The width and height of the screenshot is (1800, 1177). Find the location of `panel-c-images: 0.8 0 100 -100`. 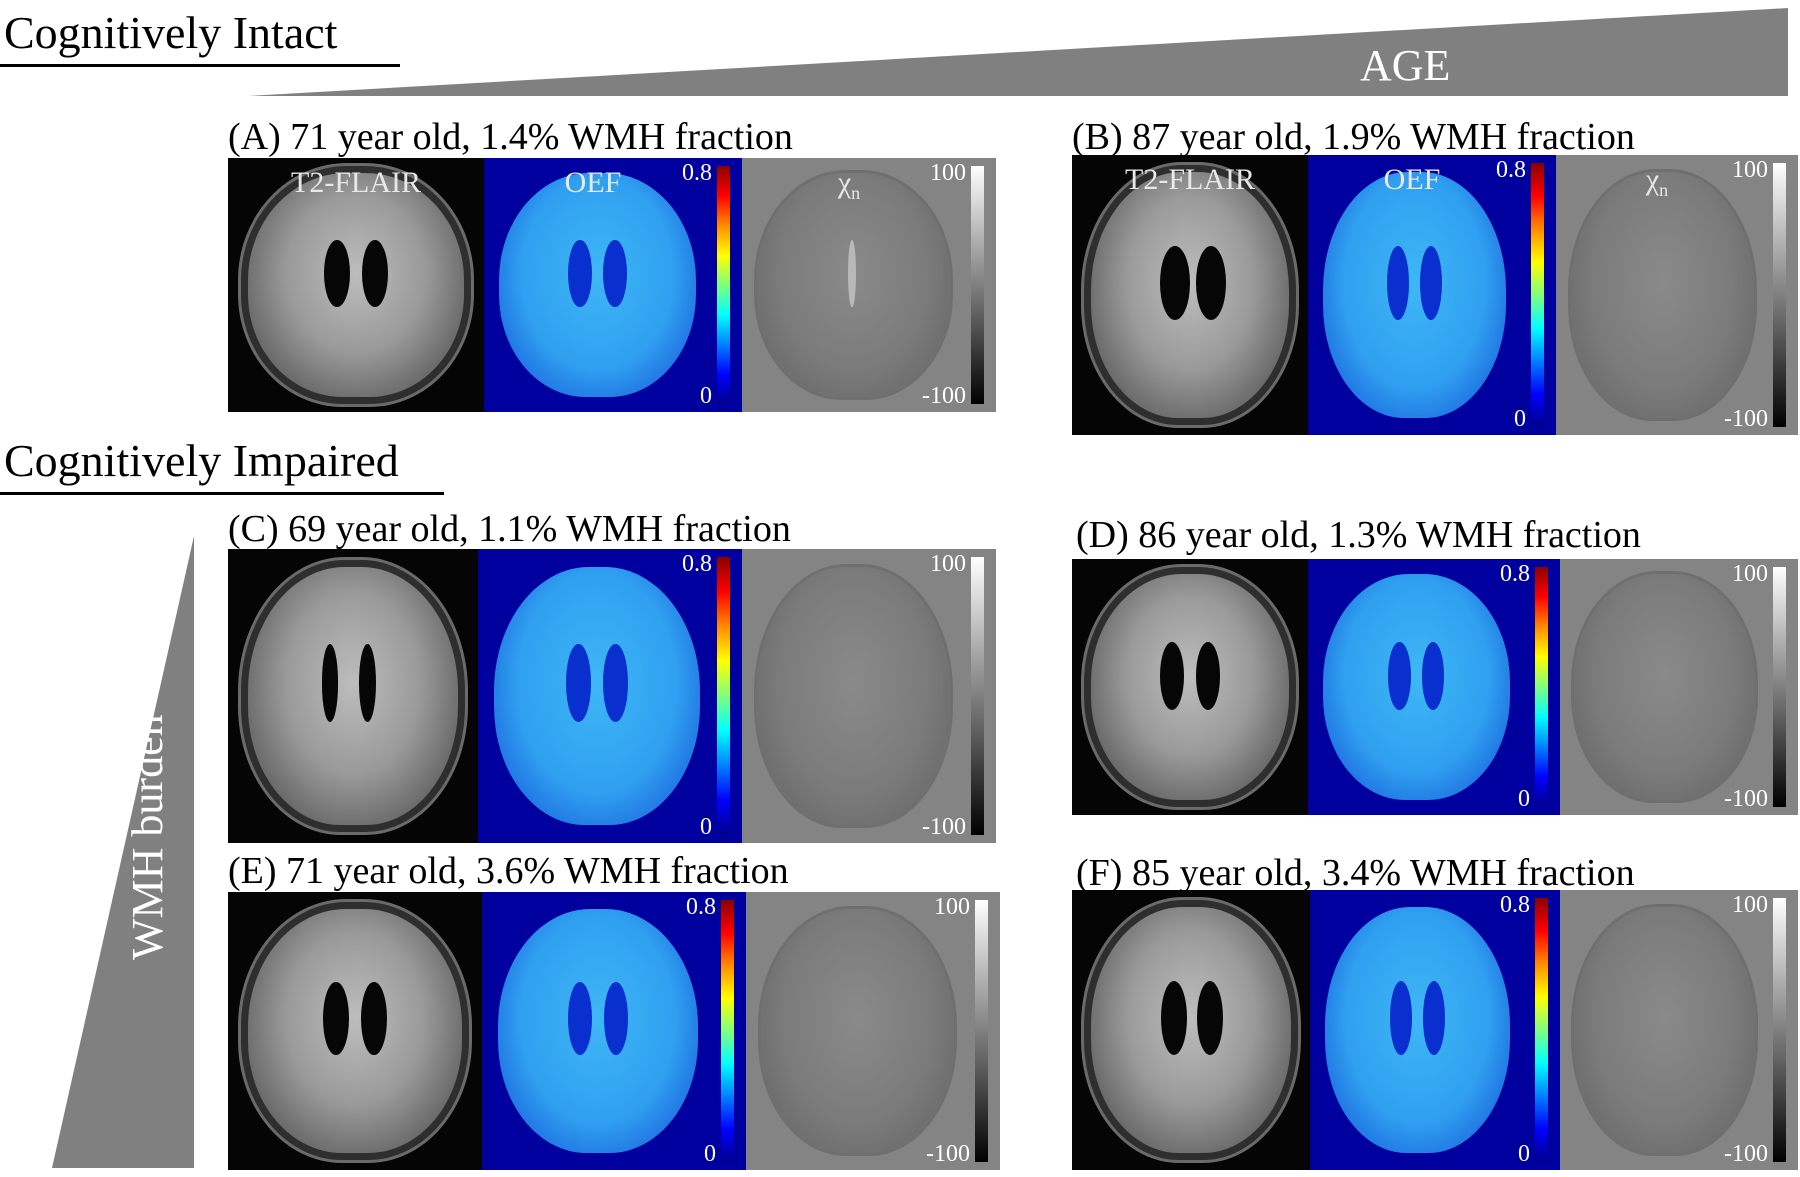

panel-c-images: 0.8 0 100 -100 is located at coordinates (612, 696).